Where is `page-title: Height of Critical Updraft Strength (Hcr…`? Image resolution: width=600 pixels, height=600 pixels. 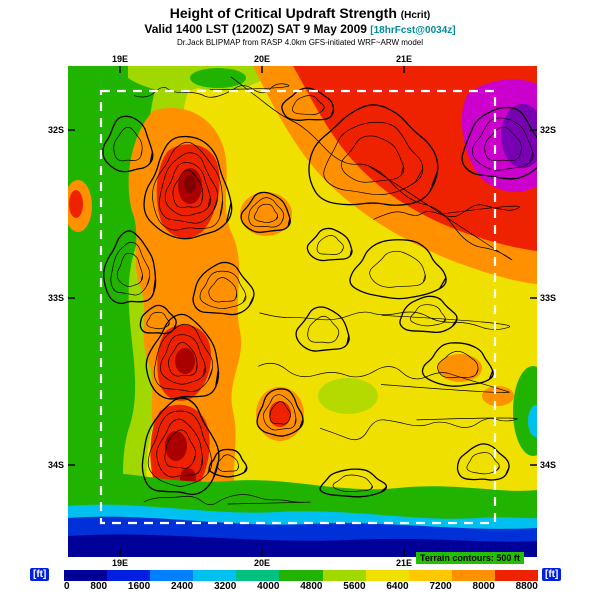
page-title: Height of Critical Updraft Strength (Hcr… is located at coordinates (300, 13).